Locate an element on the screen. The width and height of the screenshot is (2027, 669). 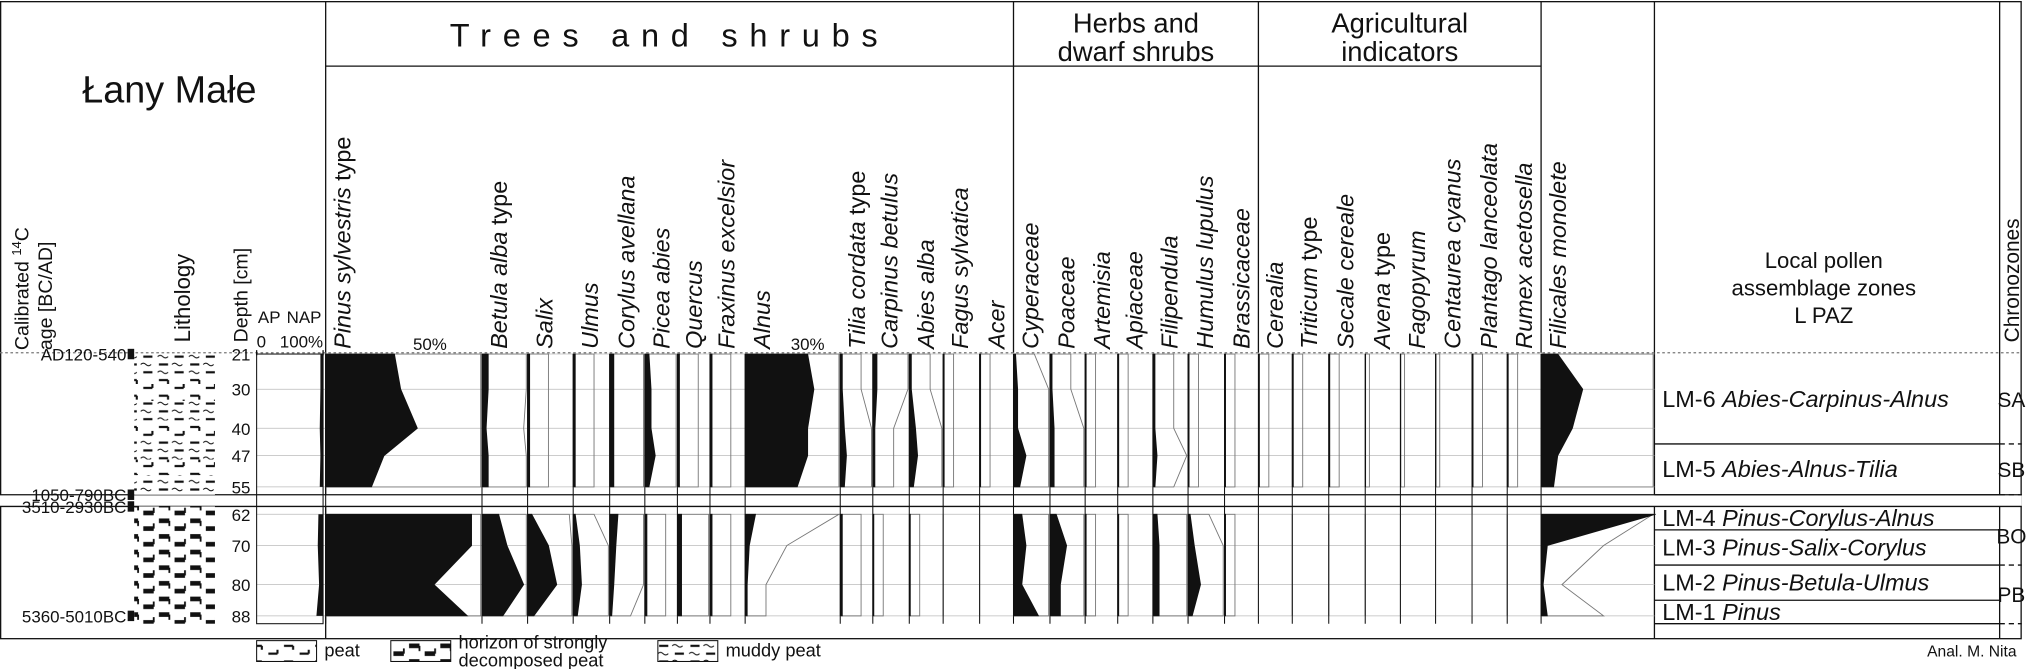
taxon-name: Secale cereale is located at coordinates (1346, 271).